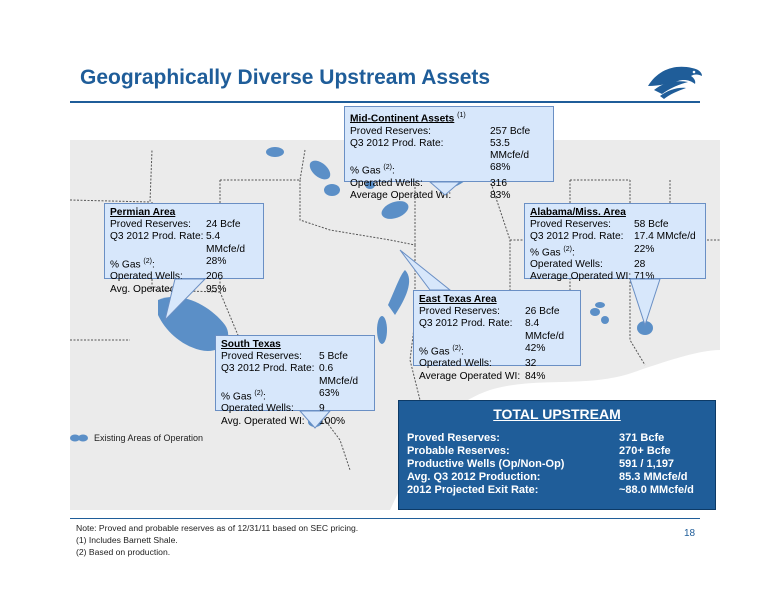 The height and width of the screenshot is (600, 776). I want to click on row-value: 206, so click(214, 277).